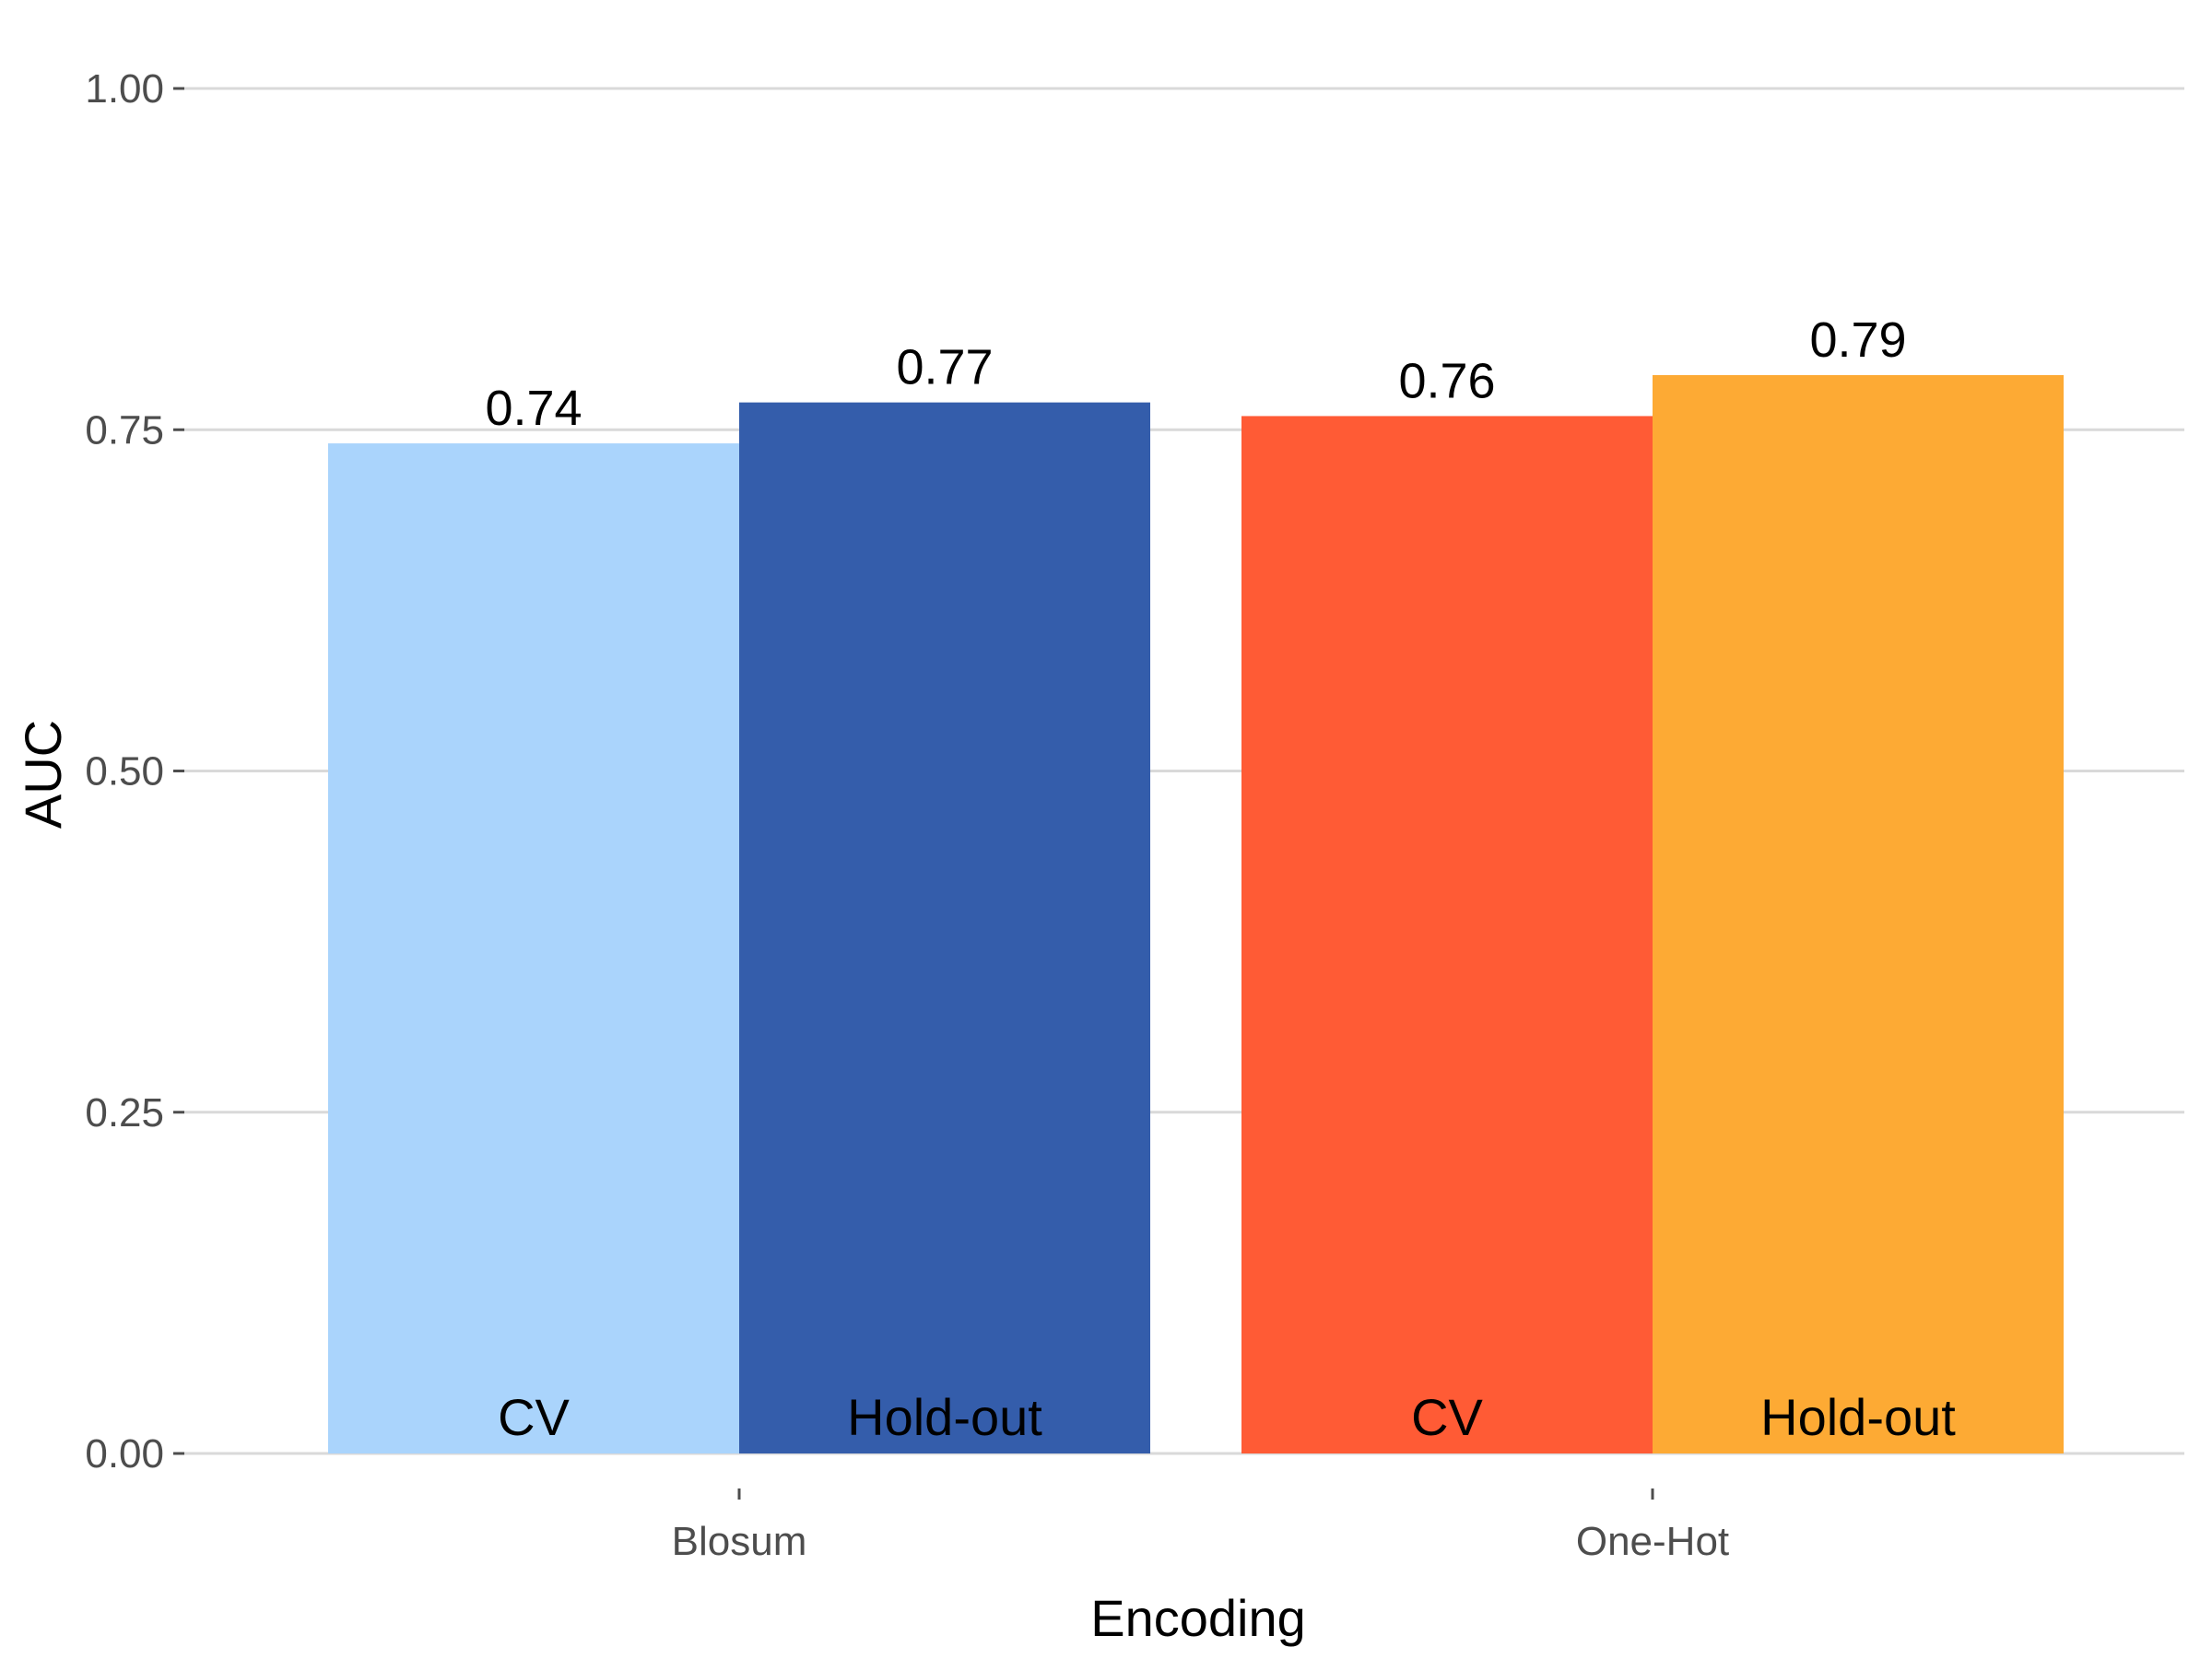 The width and height of the screenshot is (2212, 1659). Describe the element at coordinates (124, 771) in the screenshot. I see `y-tick-label: 0.50` at that location.